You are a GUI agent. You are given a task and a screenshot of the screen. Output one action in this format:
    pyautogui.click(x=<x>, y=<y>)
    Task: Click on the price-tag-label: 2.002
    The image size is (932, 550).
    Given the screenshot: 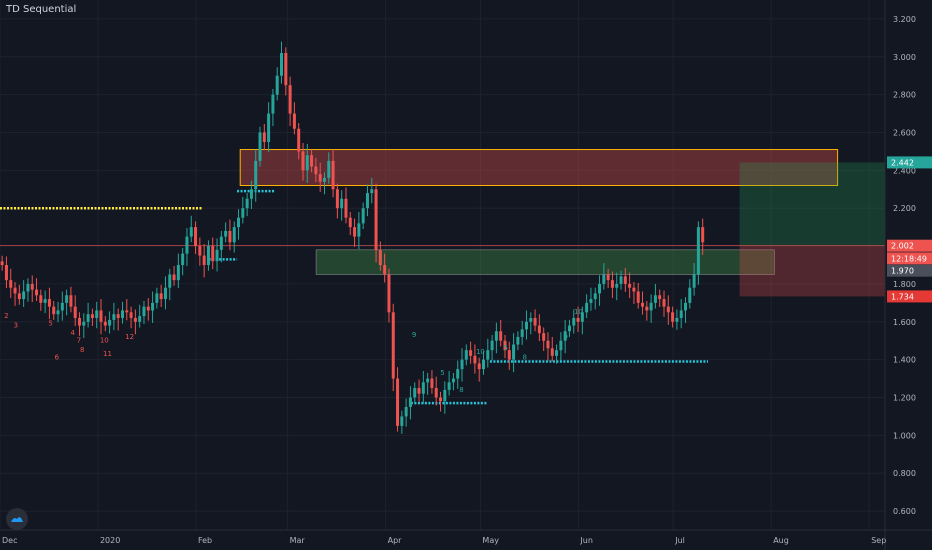 What is the action you would take?
    pyautogui.click(x=902, y=246)
    